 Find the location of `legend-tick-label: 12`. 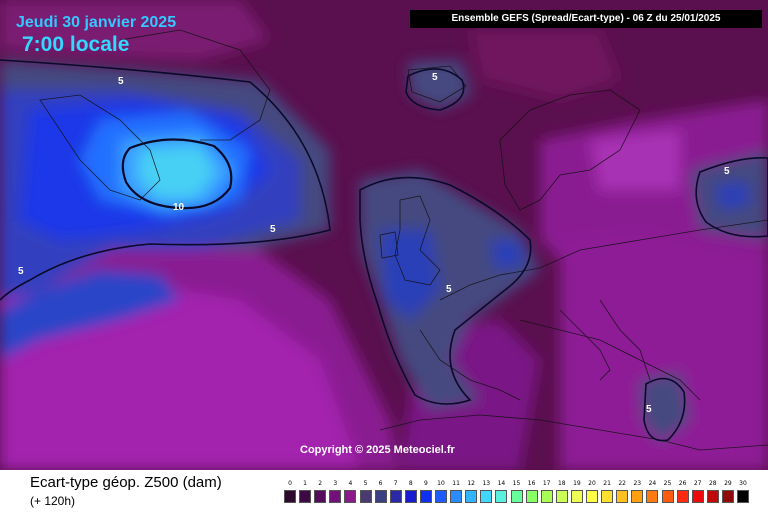

legend-tick-label: 12 is located at coordinates (471, 483).